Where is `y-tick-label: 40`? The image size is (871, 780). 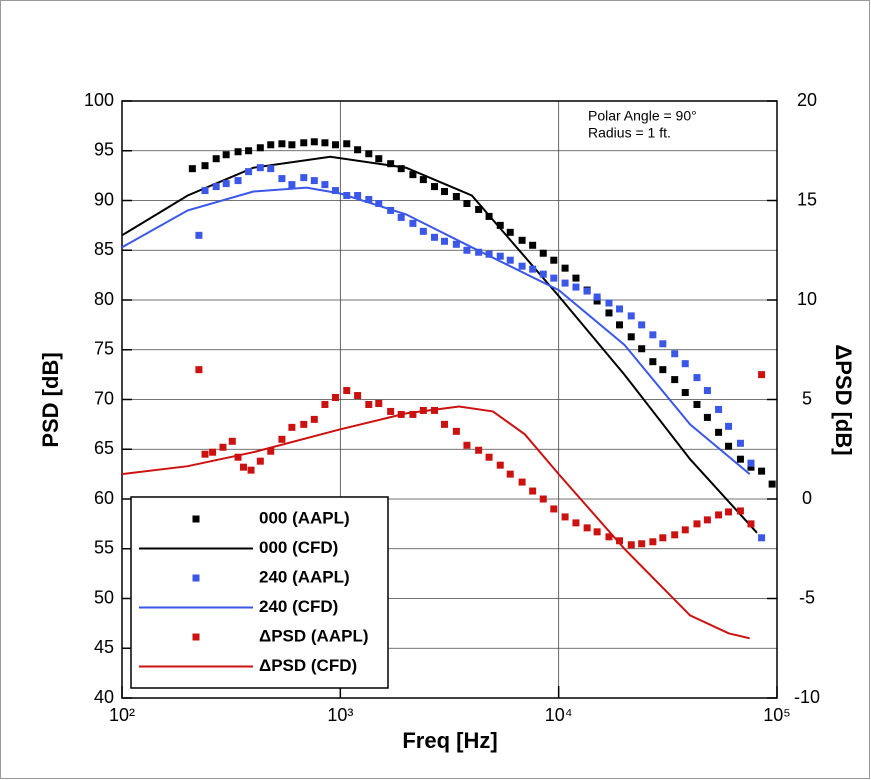
y-tick-label: 40 is located at coordinates (104, 697).